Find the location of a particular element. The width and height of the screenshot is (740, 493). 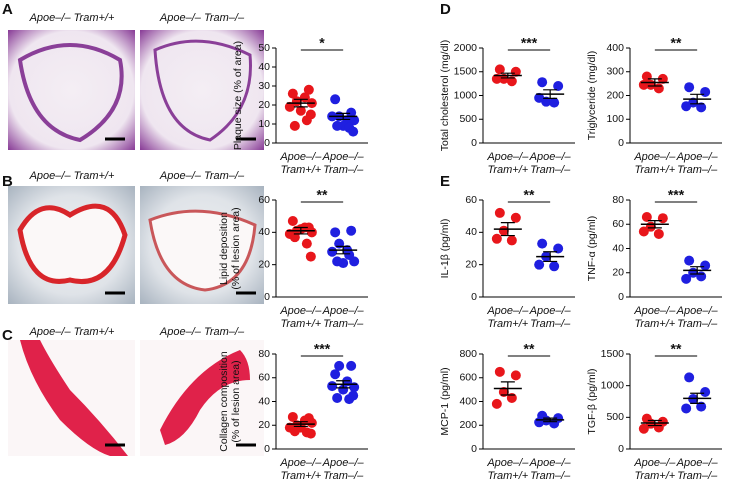

panel-letter: D is located at coordinates (445, 9).